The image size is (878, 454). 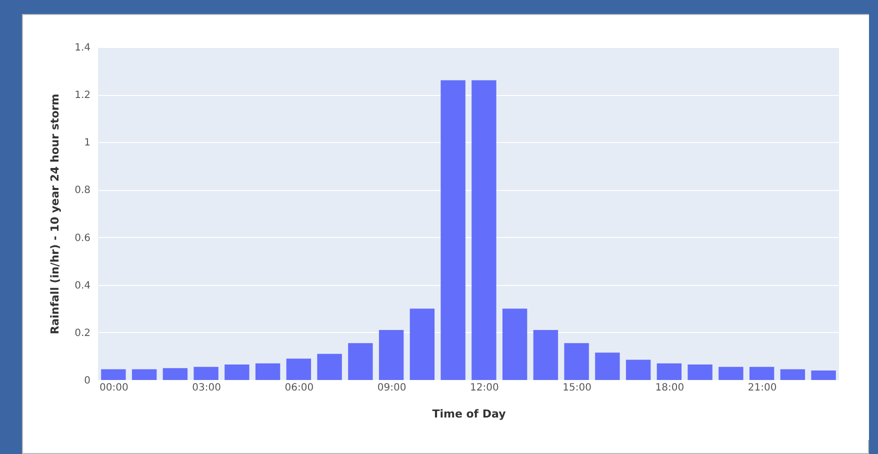 I want to click on y-tick-label: 1.4, so click(x=82, y=48).